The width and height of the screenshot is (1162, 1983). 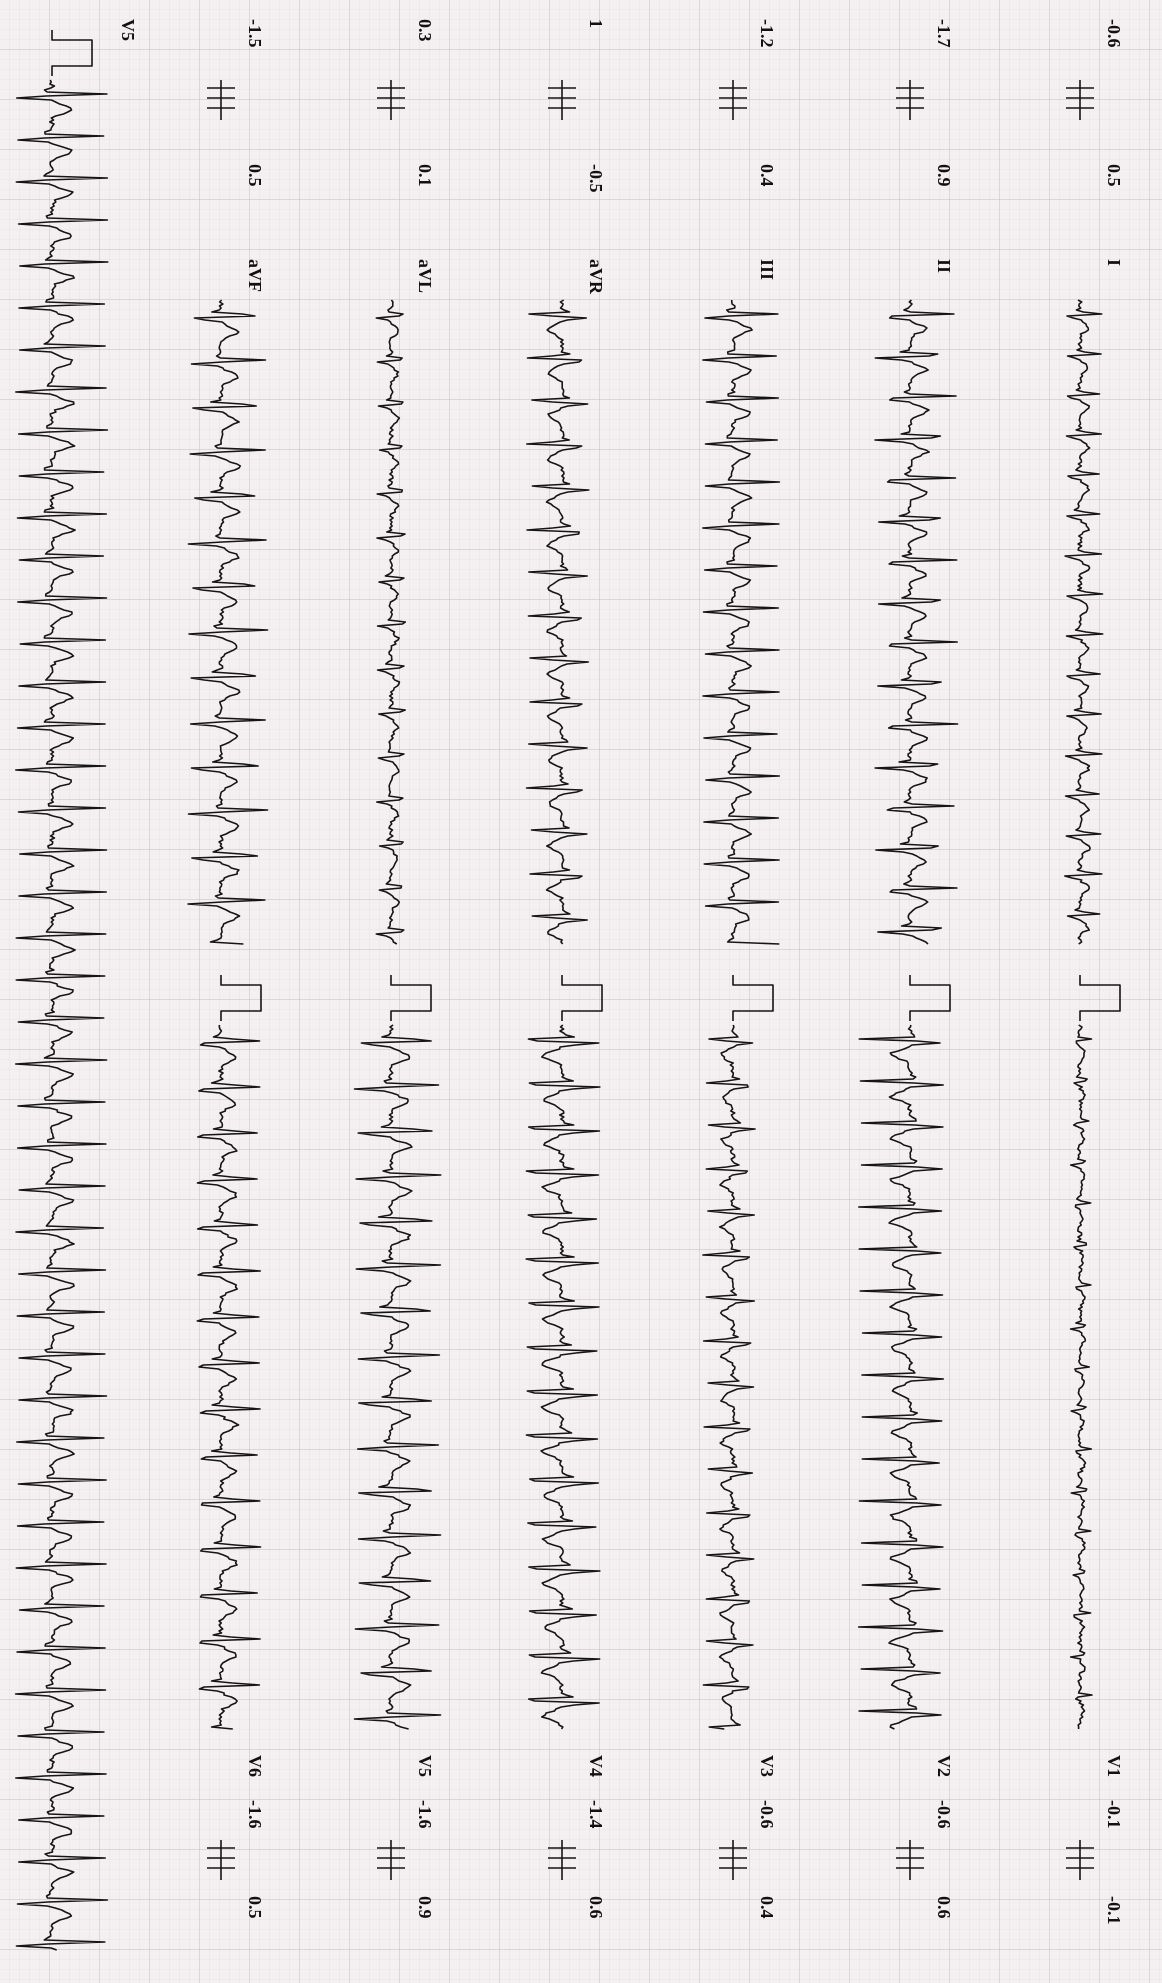 What do you see at coordinates (255, 275) in the screenshot?
I see `lead-label: aVF` at bounding box center [255, 275].